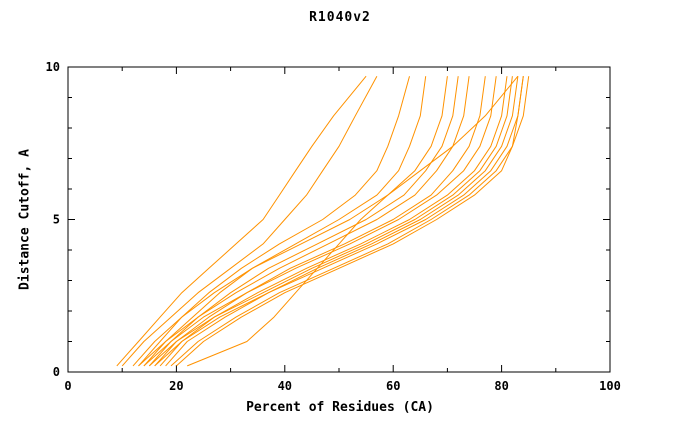 The image size is (680, 440). What do you see at coordinates (67, 386) in the screenshot?
I see `x-tick-label: 0` at bounding box center [67, 386].